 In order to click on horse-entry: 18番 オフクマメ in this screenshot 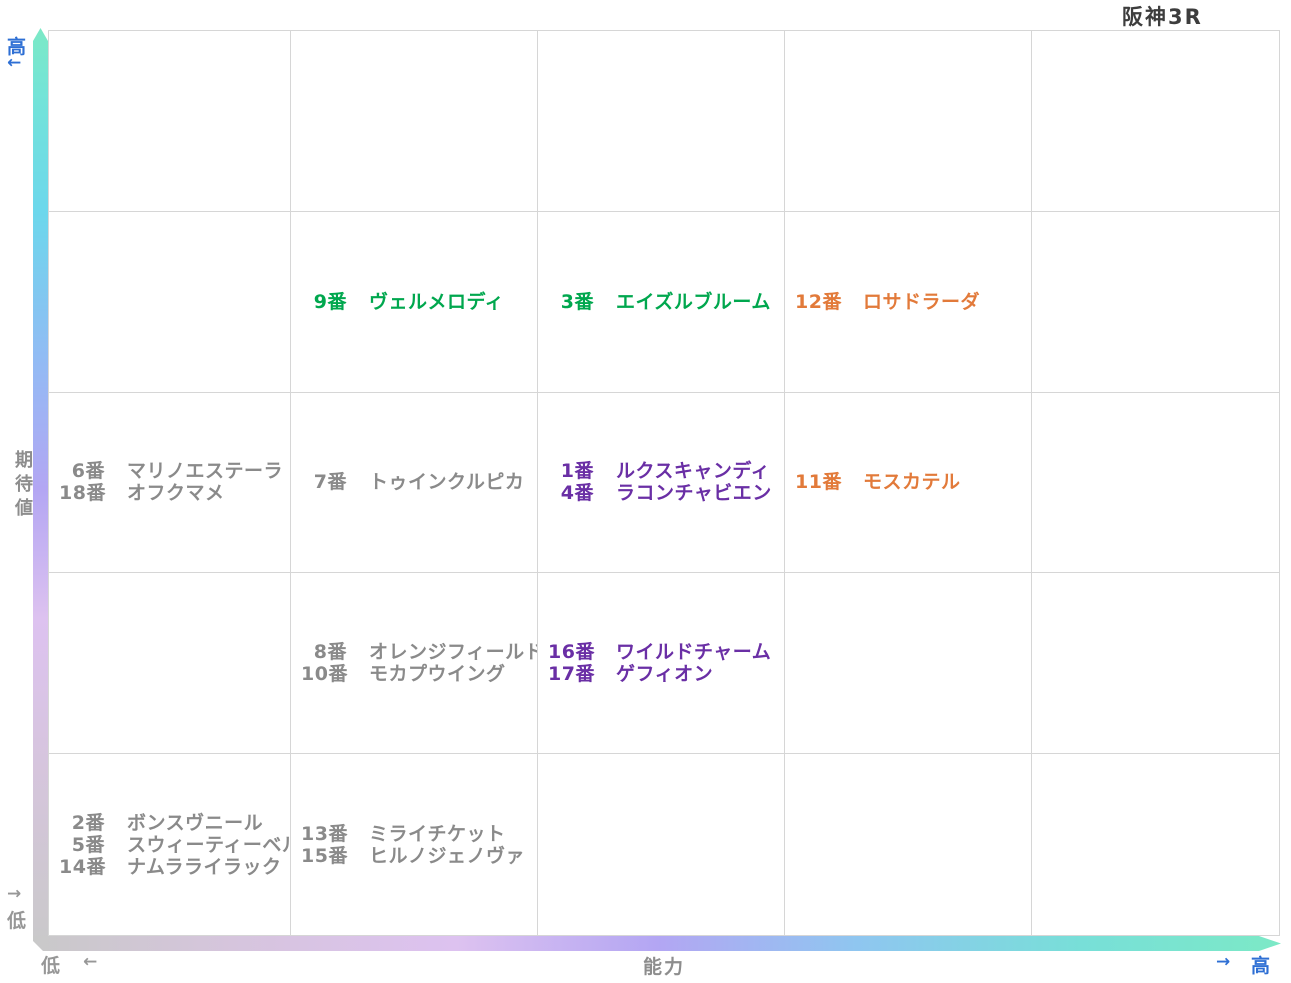, I will do `click(174, 493)`.